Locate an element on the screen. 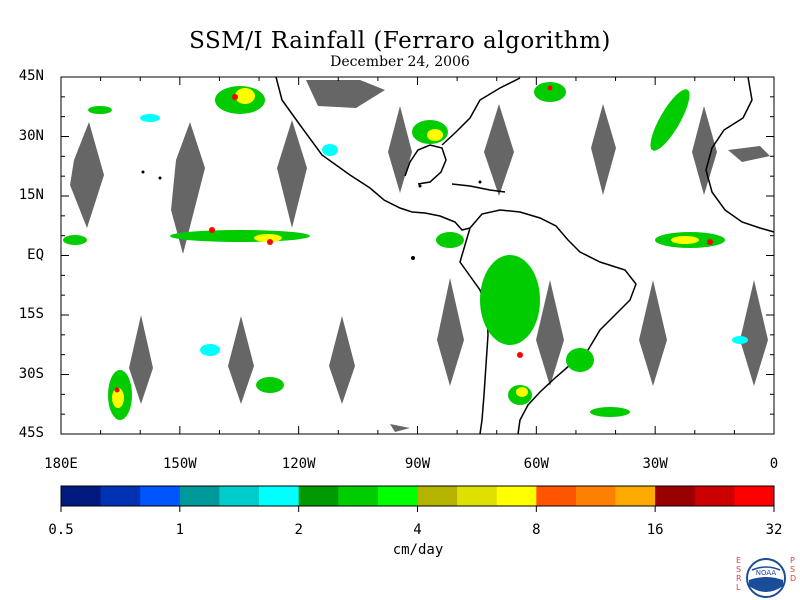 This screenshot has width=800, height=600. colorbar-tick-label: 32 is located at coordinates (774, 530).